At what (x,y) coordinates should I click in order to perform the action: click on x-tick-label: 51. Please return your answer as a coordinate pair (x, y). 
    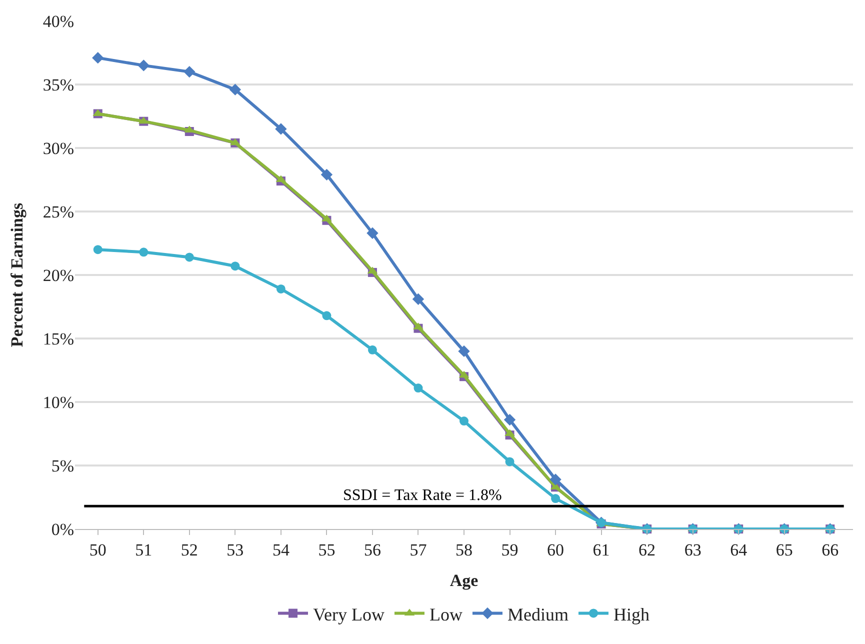
    Looking at the image, I should click on (143, 550).